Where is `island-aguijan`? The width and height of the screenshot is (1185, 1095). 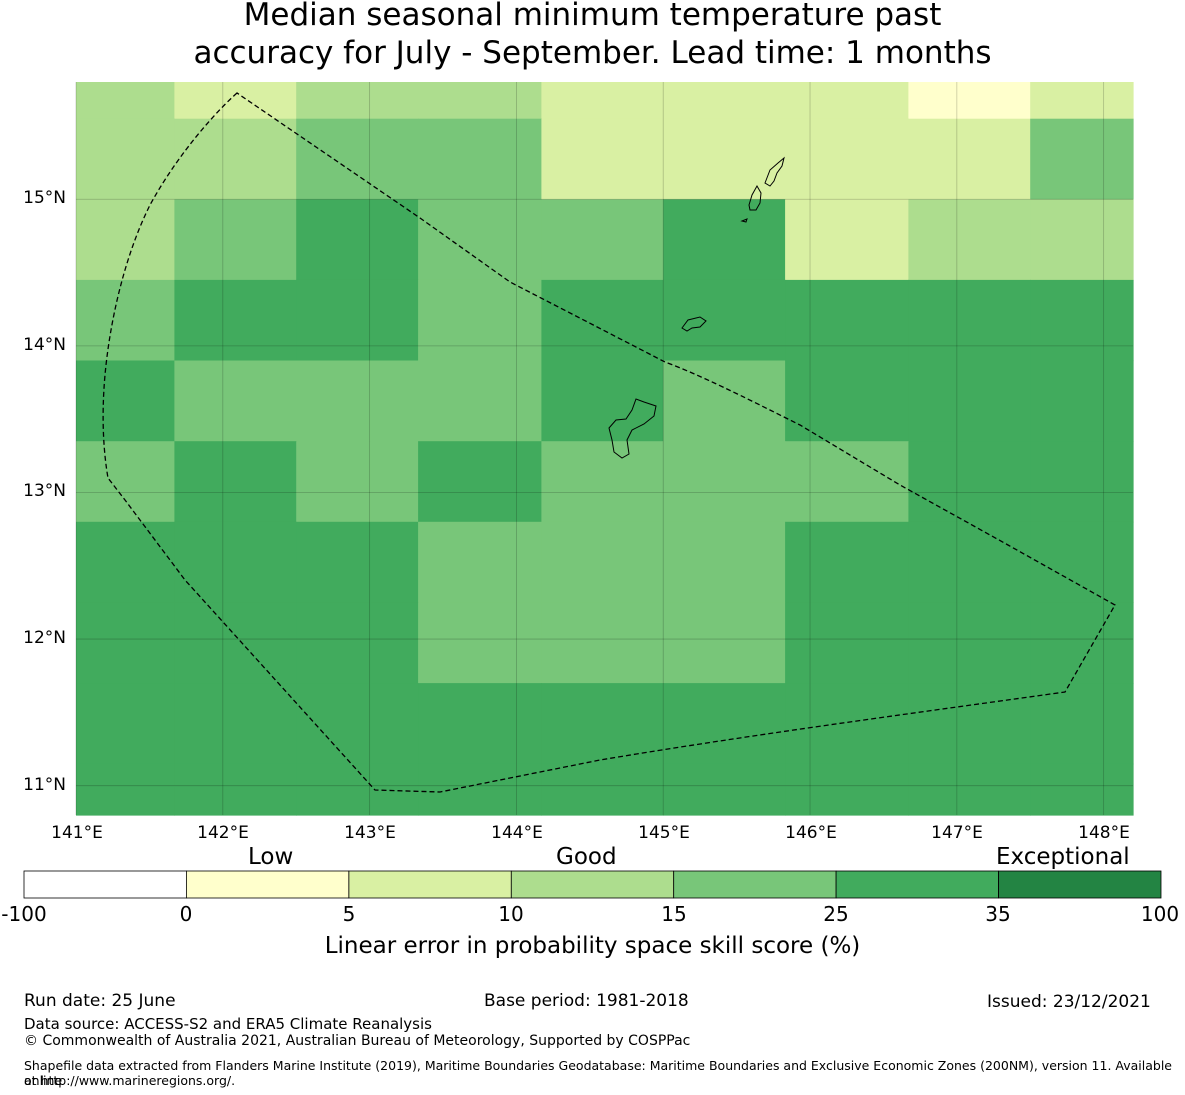 island-aguijan is located at coordinates (744, 220).